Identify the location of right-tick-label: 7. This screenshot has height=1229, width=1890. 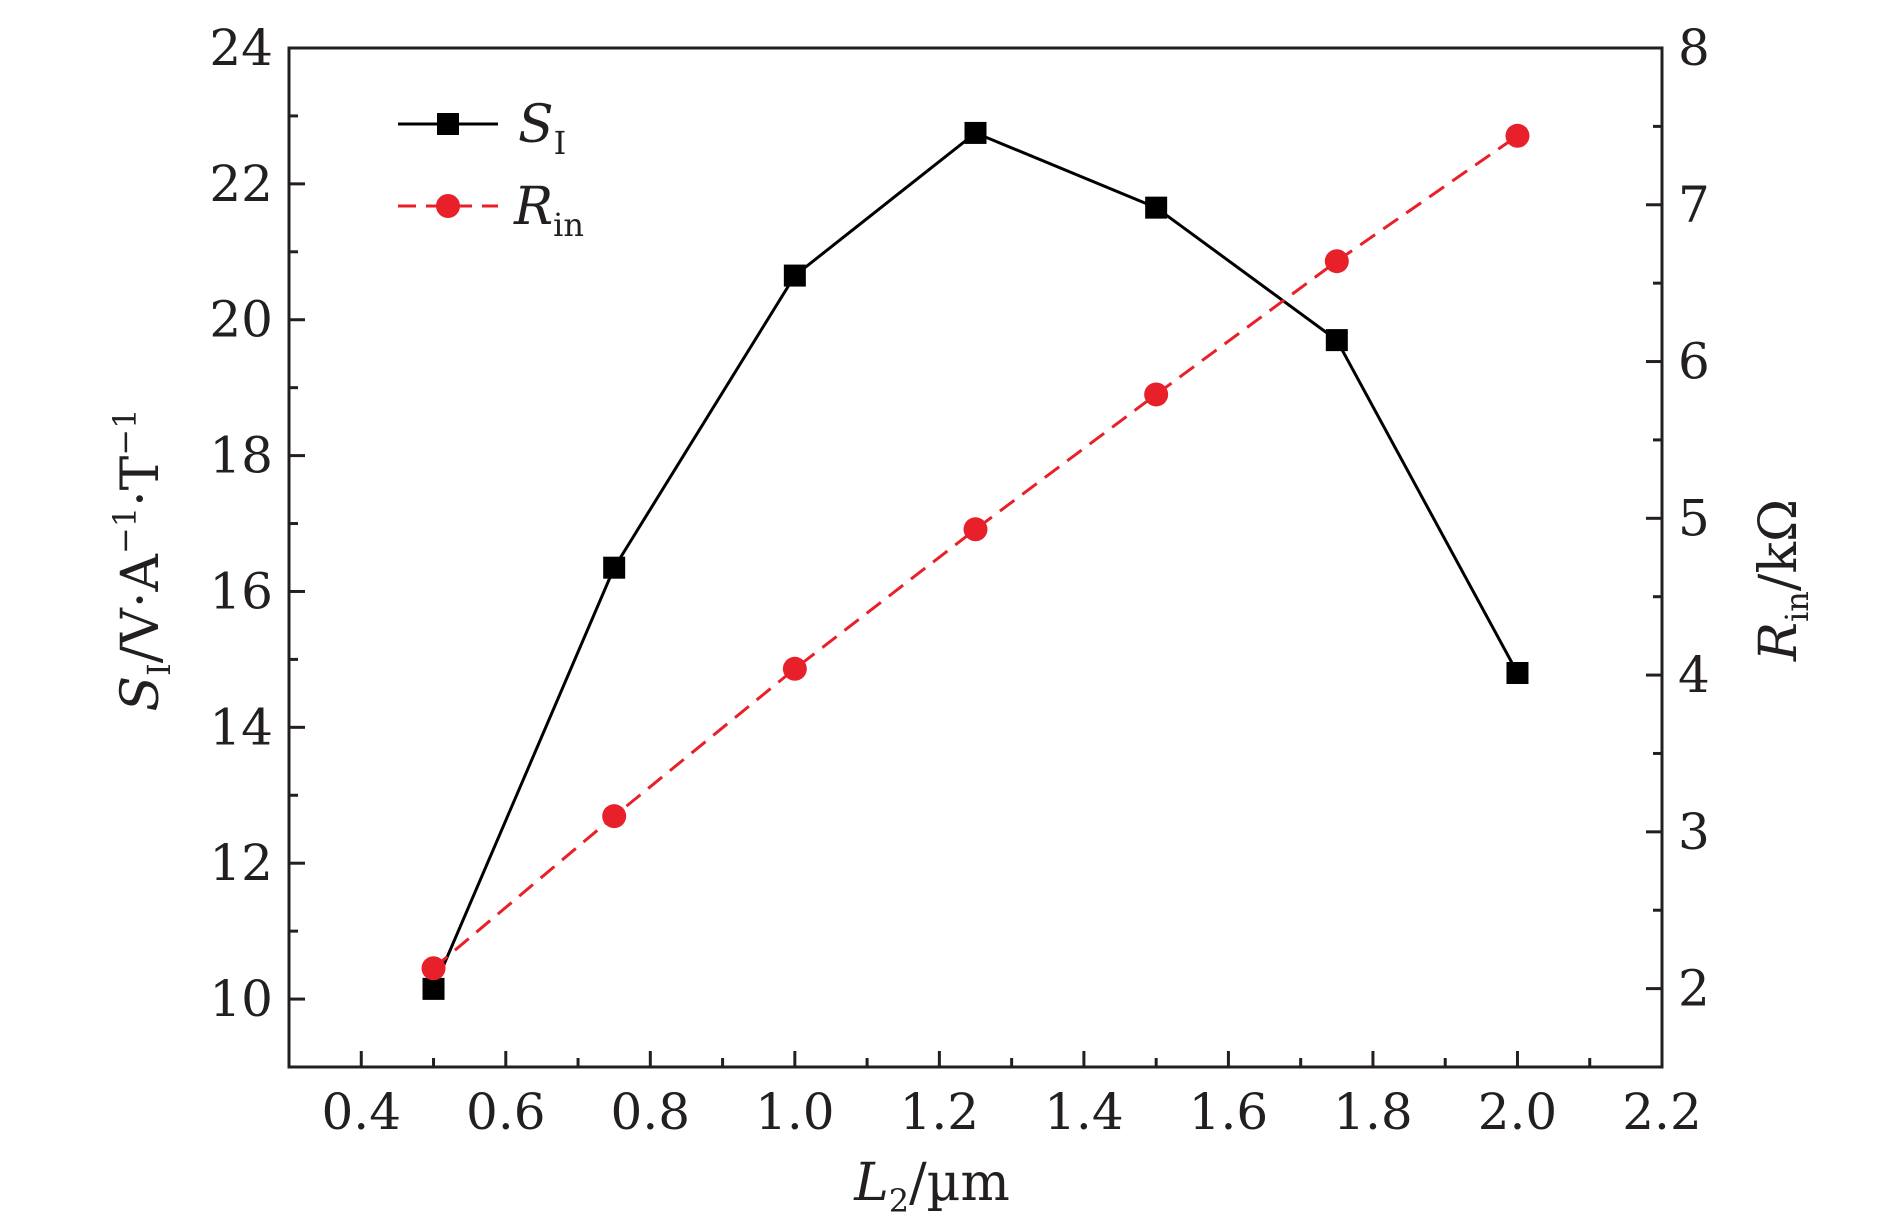
(1694, 205).